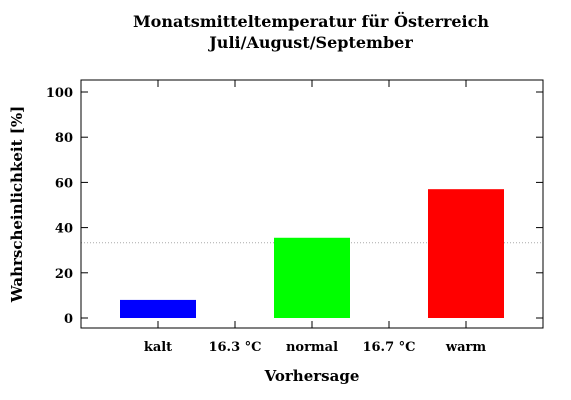 This screenshot has width=571, height=400. I want to click on bar-kalt, so click(158, 308).